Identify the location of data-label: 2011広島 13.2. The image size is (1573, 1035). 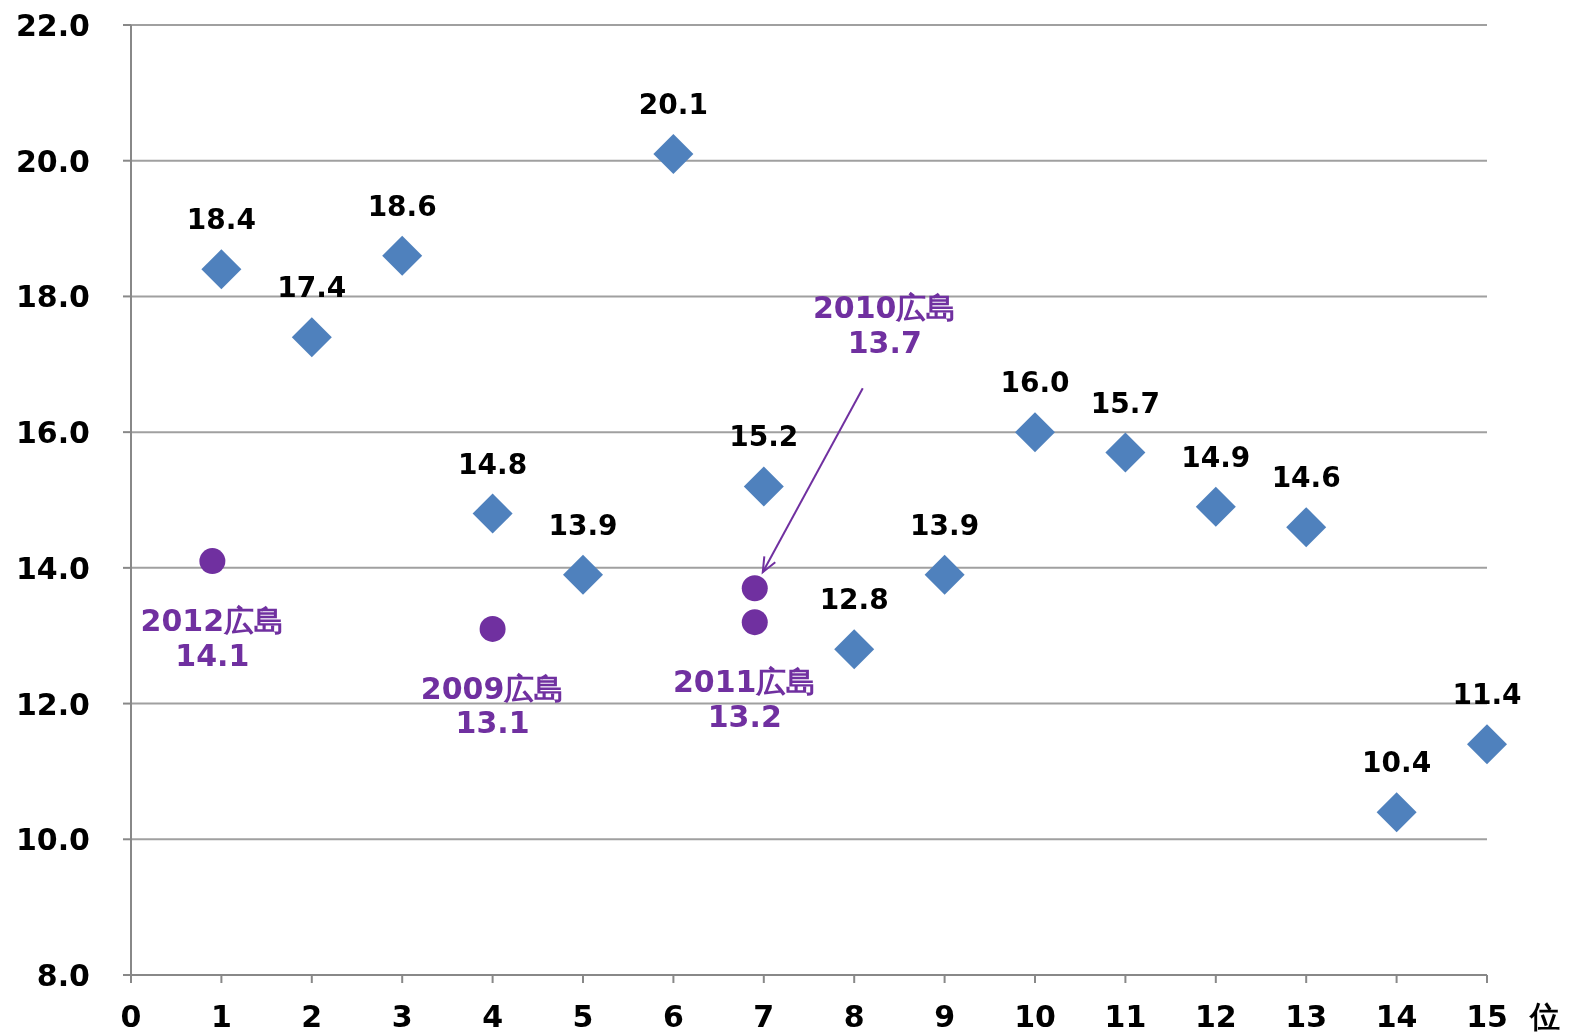
(745, 699).